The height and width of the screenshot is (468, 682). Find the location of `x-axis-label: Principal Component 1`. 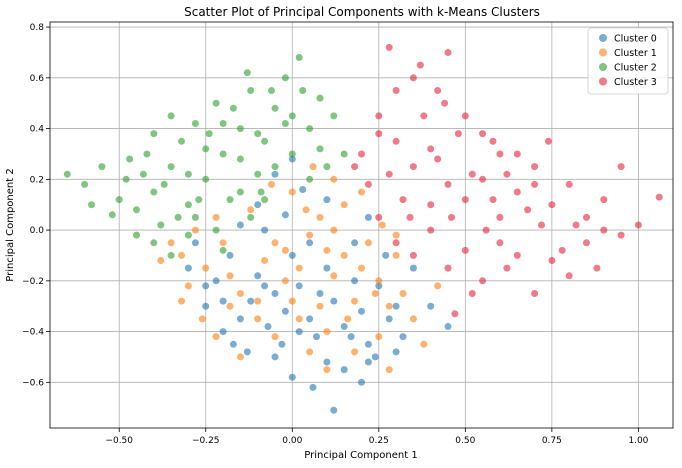

x-axis-label: Principal Component 1 is located at coordinates (360, 455).